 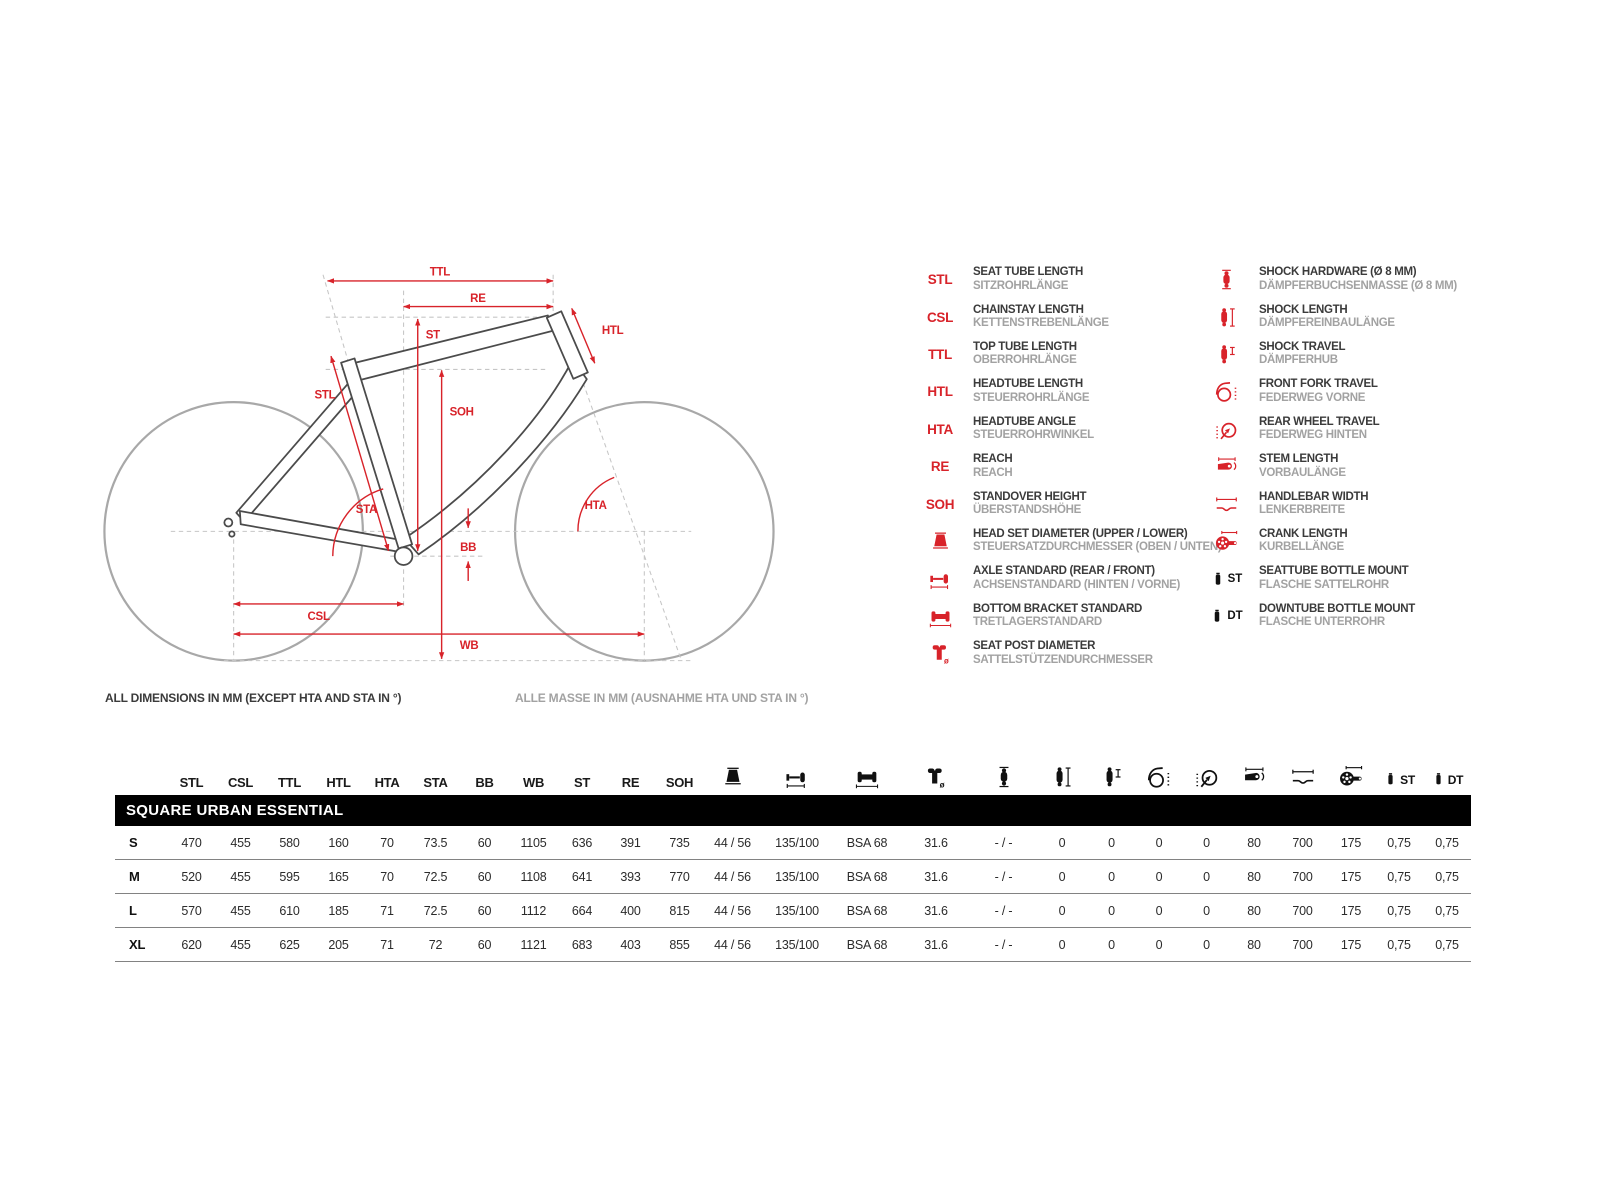 I want to click on legend-term-en: SHOCK TRAVEL, so click(x=1302, y=346).